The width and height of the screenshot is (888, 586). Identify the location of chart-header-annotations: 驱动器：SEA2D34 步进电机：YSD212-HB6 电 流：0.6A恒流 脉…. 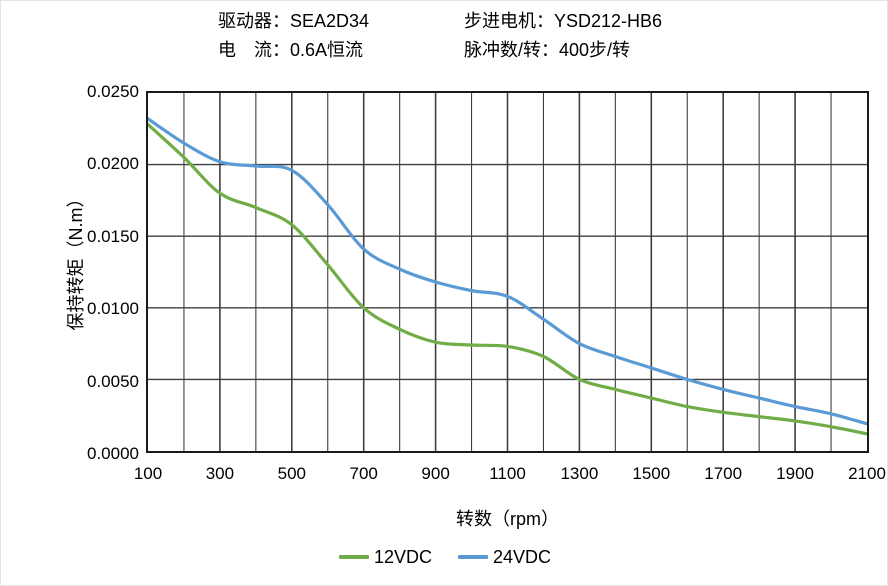
(444, 38).